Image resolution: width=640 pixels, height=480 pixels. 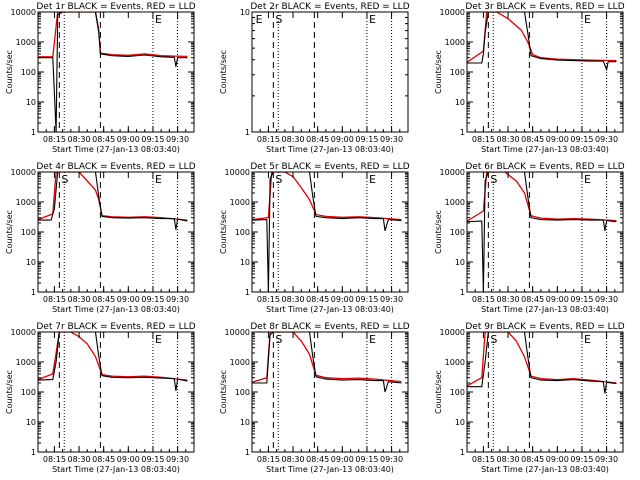 What do you see at coordinates (329, 167) in the screenshot?
I see `panel-title: Det 5r BLACK = Events, RED = LLD` at bounding box center [329, 167].